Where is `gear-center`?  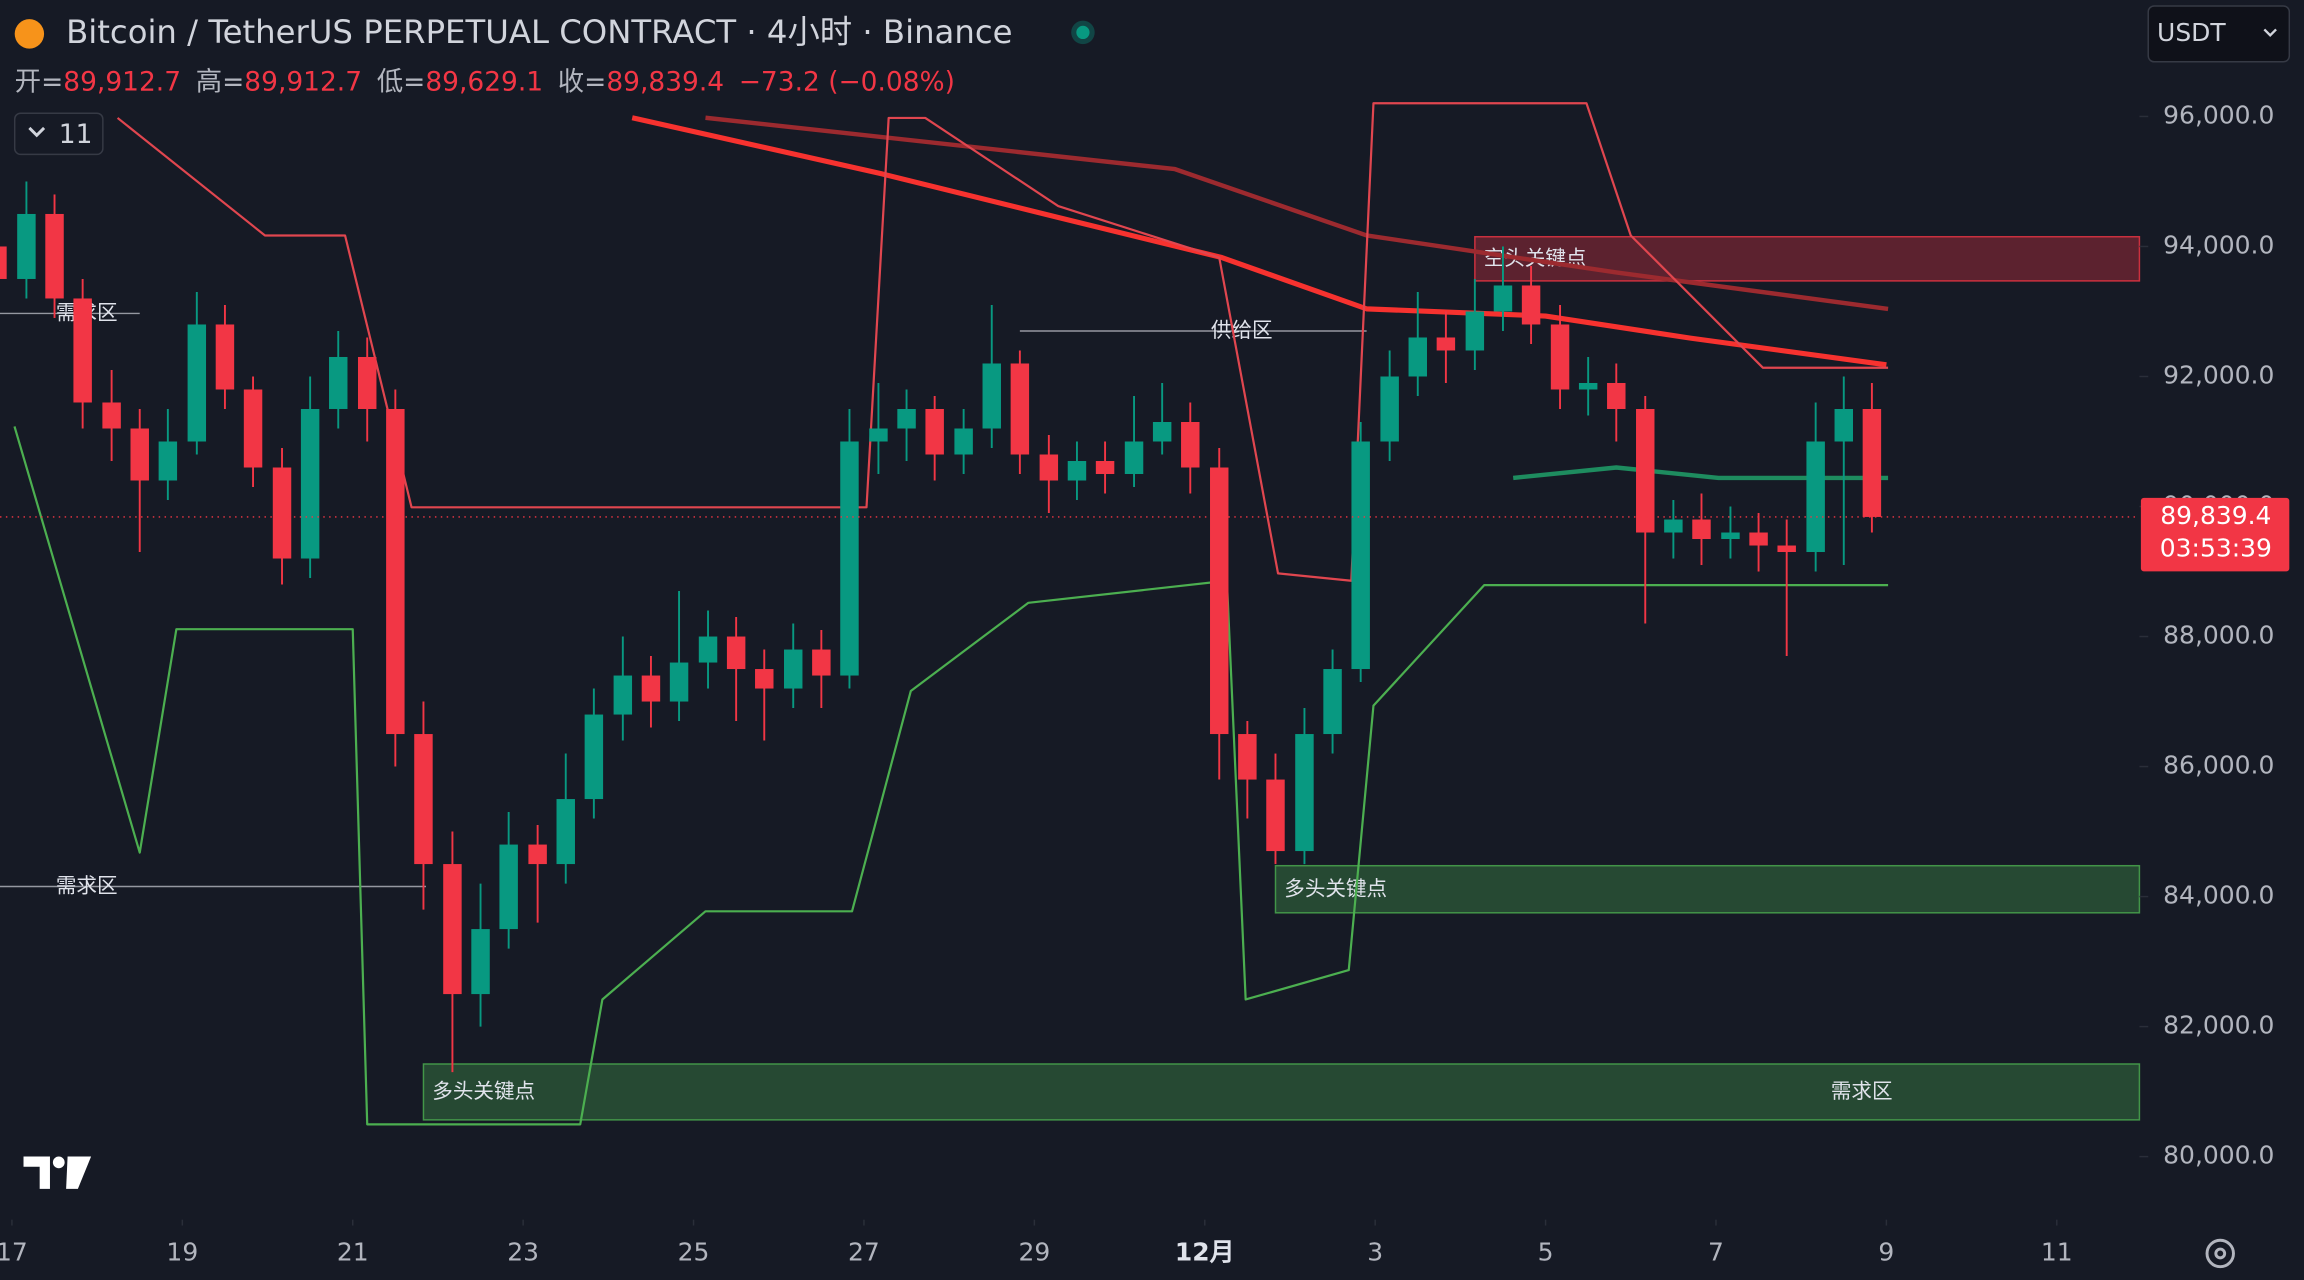
gear-center is located at coordinates (2220, 1253).